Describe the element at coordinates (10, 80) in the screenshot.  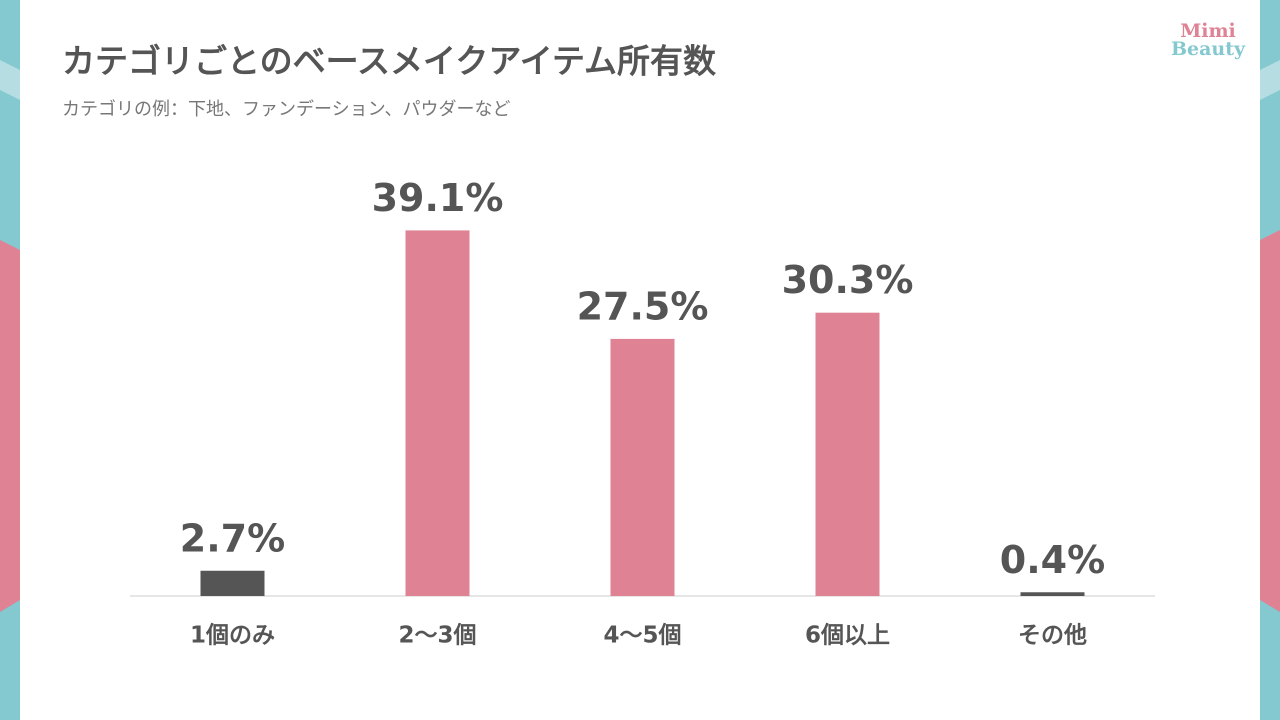
I see `left-accent-light` at that location.